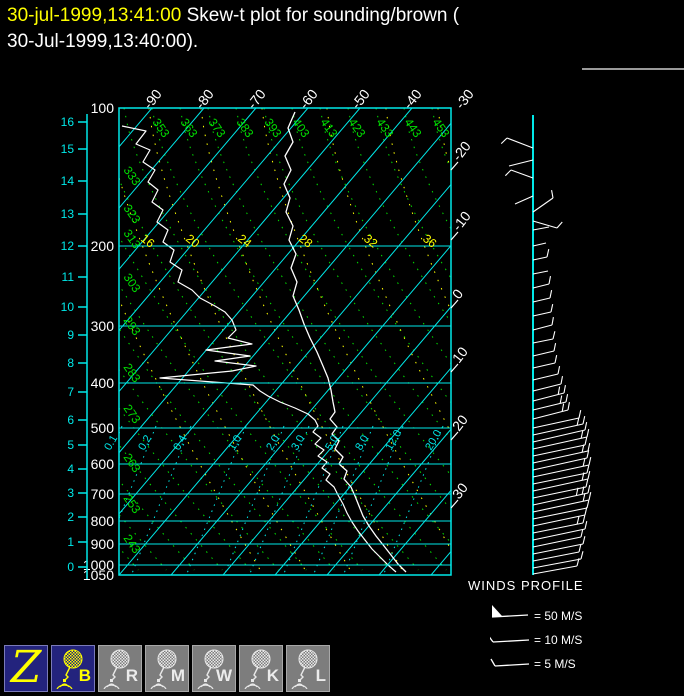  What do you see at coordinates (272, 675) in the screenshot?
I see `station-letter: K` at bounding box center [272, 675].